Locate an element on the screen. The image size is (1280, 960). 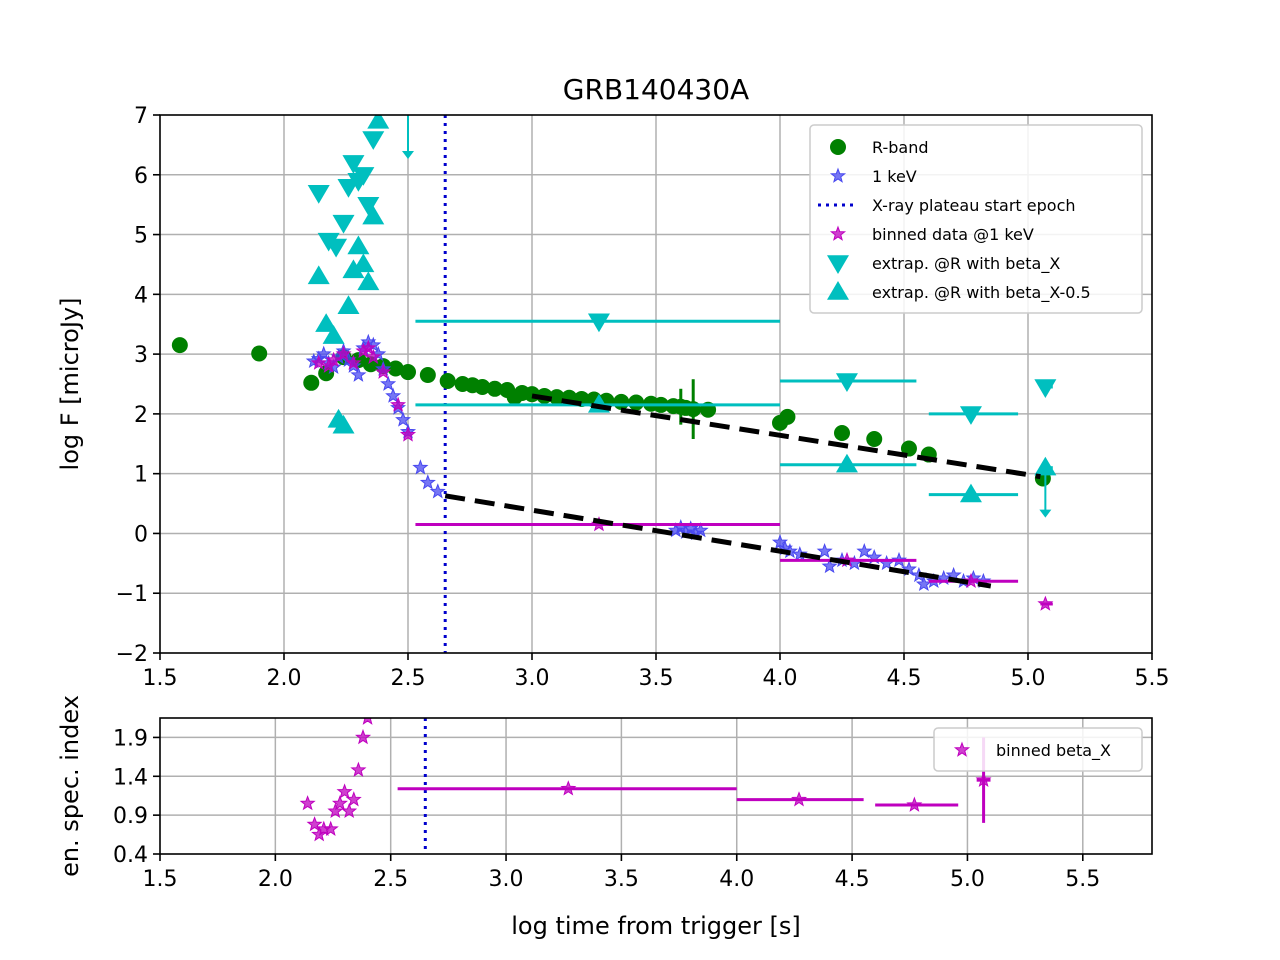
series-r-band is located at coordinates (611, 412).